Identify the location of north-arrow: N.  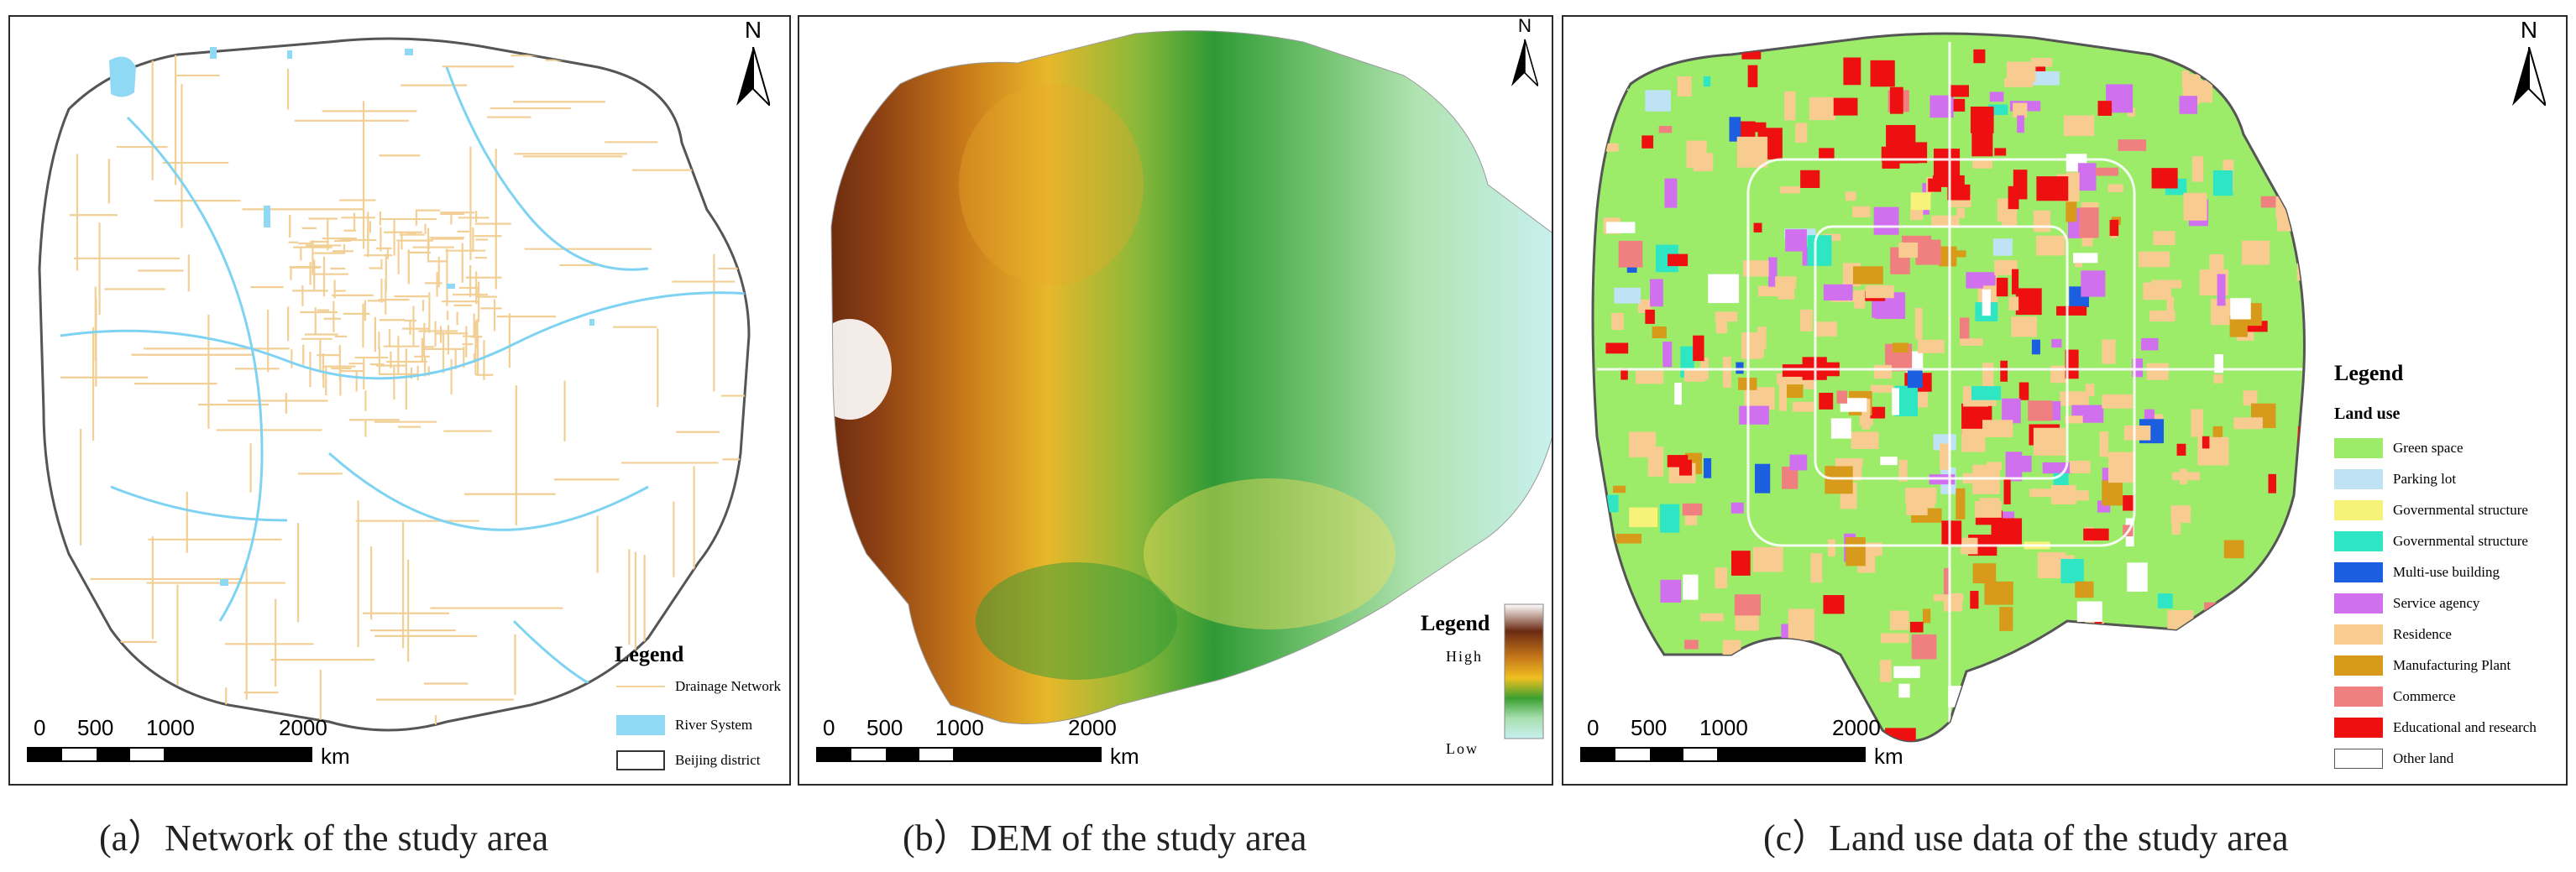
(753, 63).